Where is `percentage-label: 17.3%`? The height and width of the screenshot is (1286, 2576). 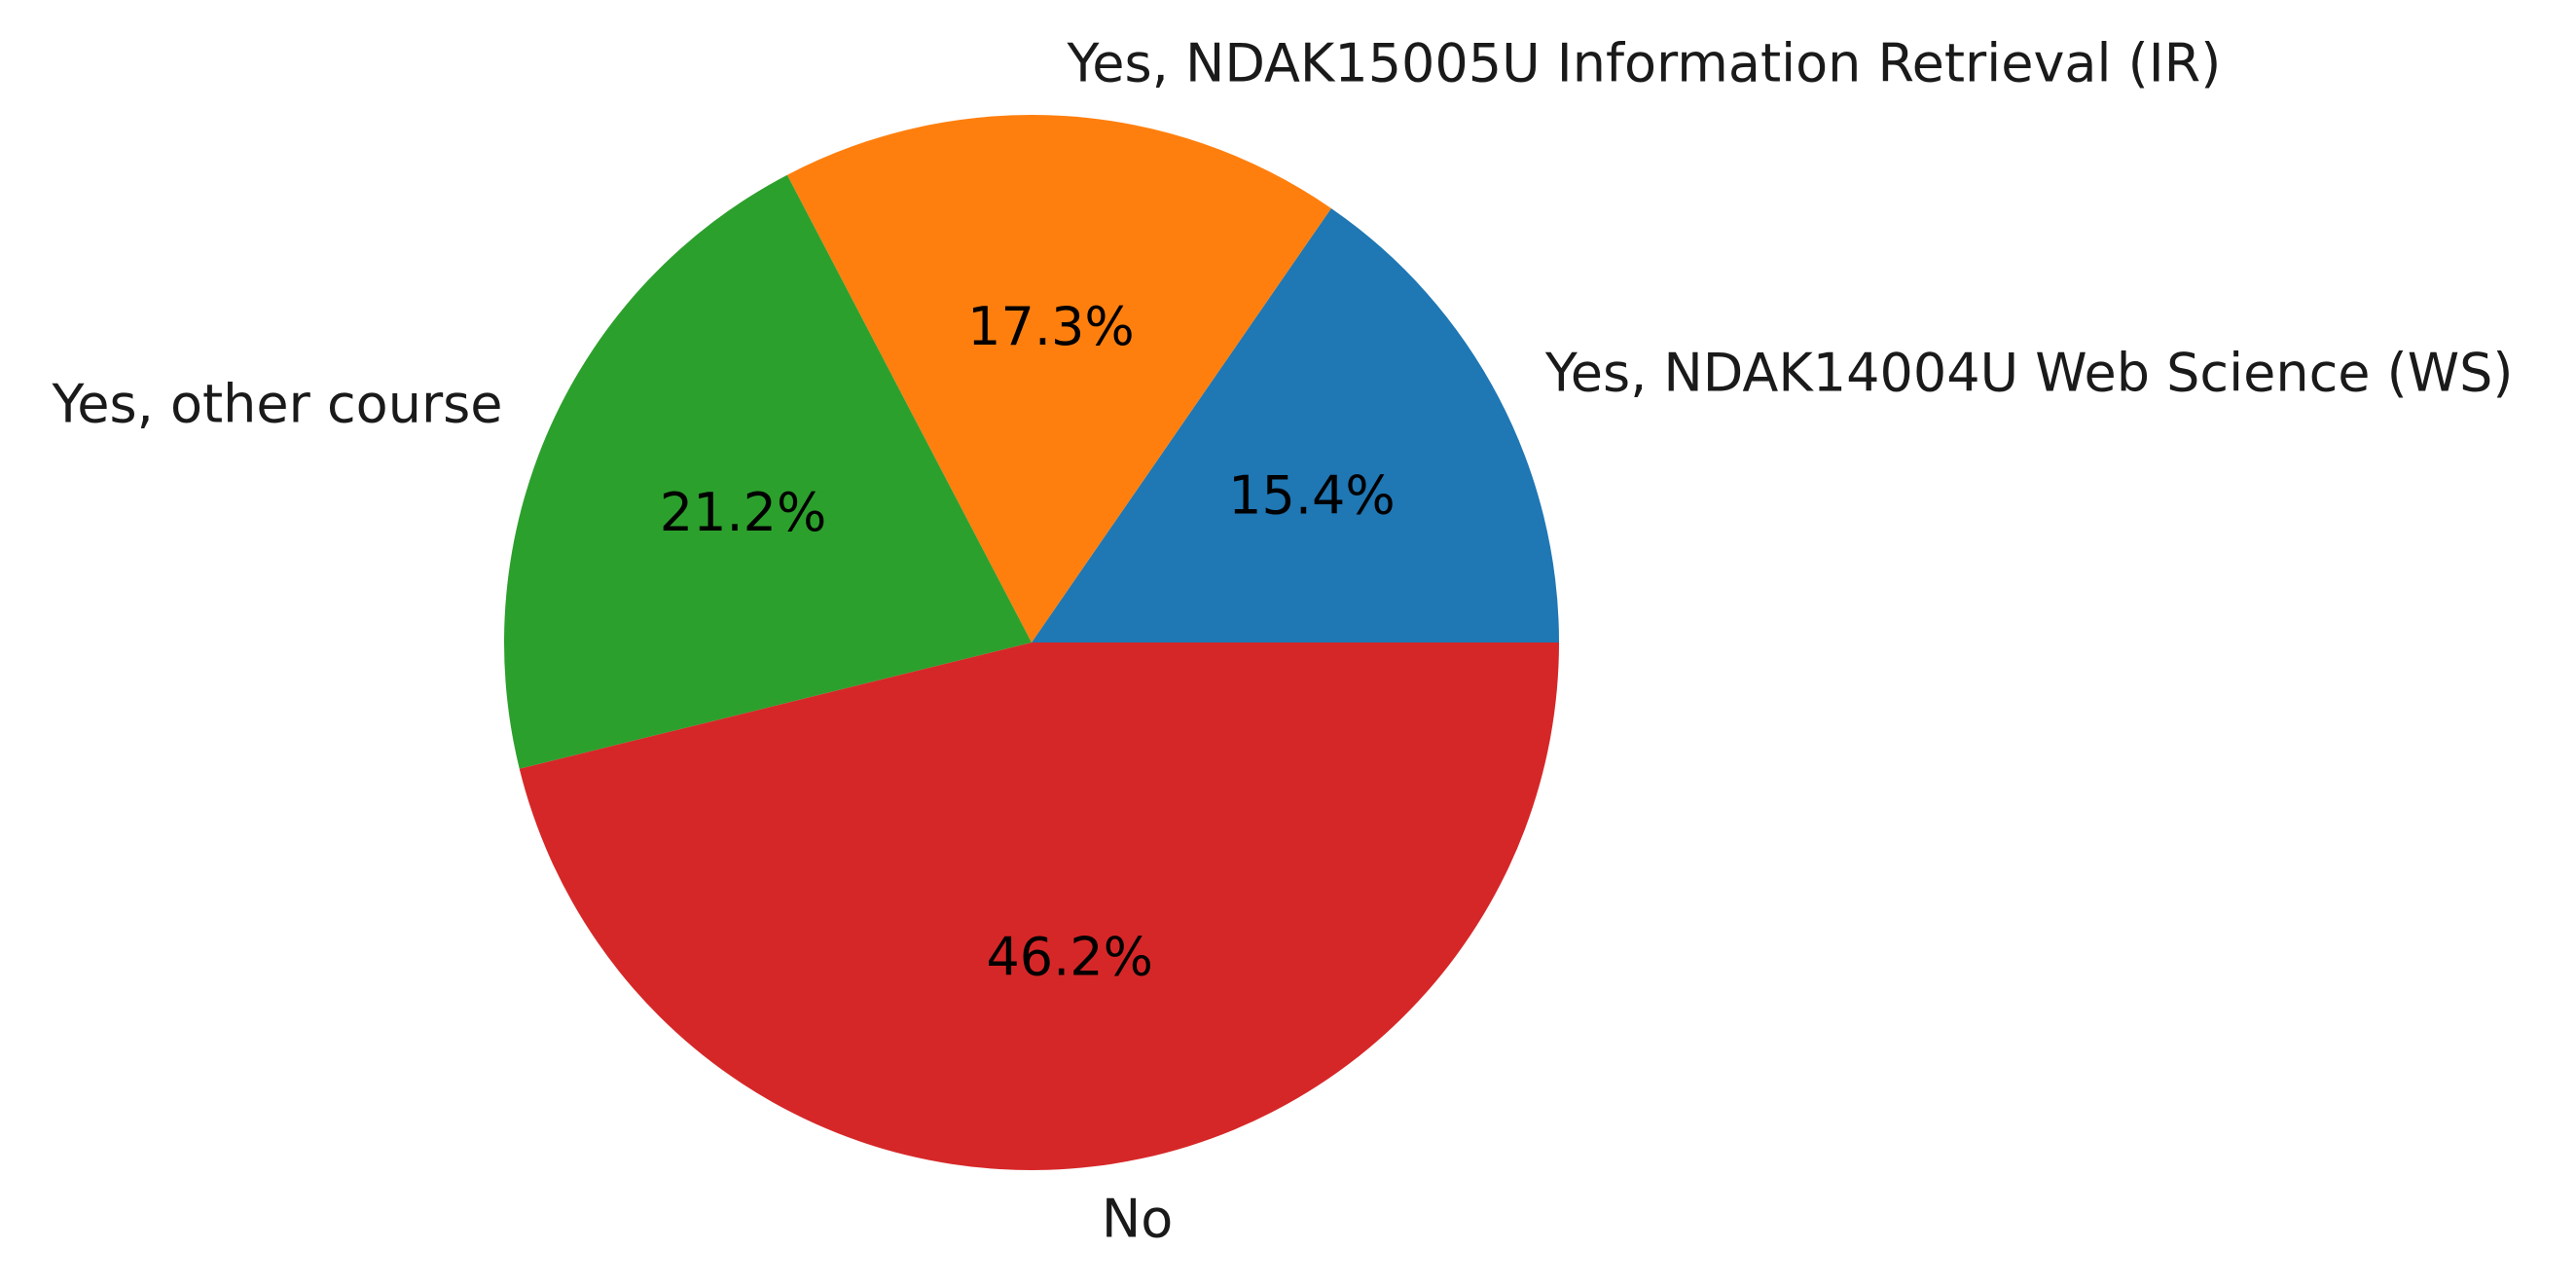
percentage-label: 17.3% is located at coordinates (1051, 327).